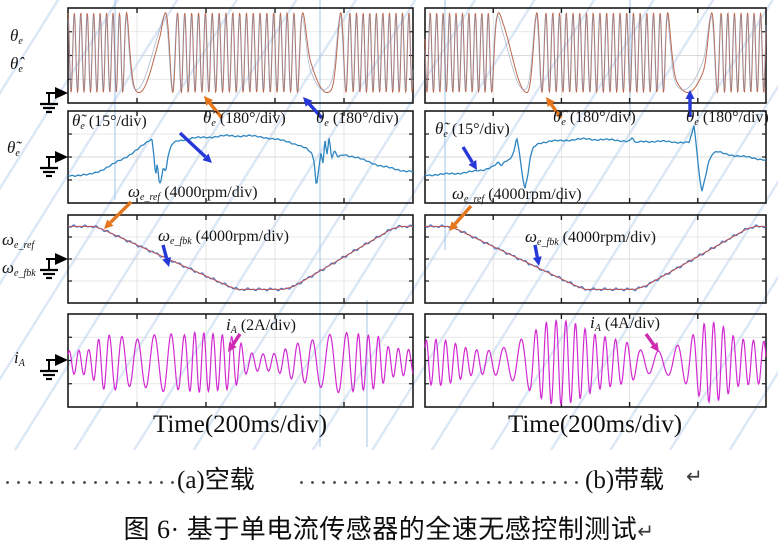  What do you see at coordinates (19, 358) in the screenshot?
I see `axis-label-ia: iA` at bounding box center [19, 358].